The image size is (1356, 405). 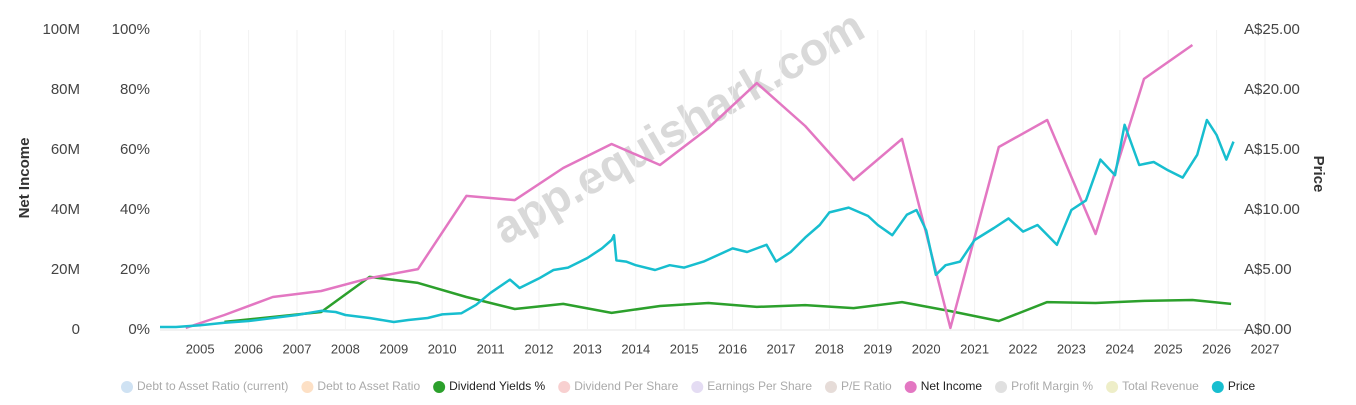 What do you see at coordinates (248, 348) in the screenshot?
I see `x-tick-label: 2006` at bounding box center [248, 348].